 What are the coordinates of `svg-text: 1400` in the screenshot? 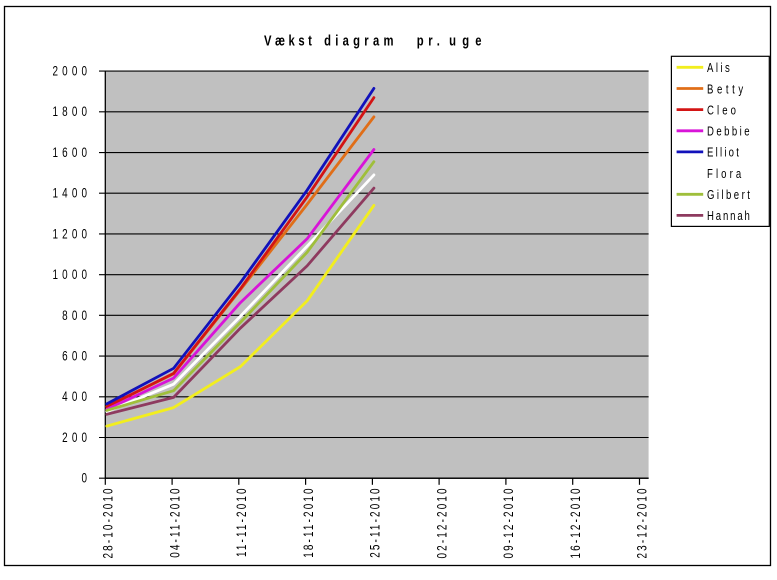 It's located at (71, 193).